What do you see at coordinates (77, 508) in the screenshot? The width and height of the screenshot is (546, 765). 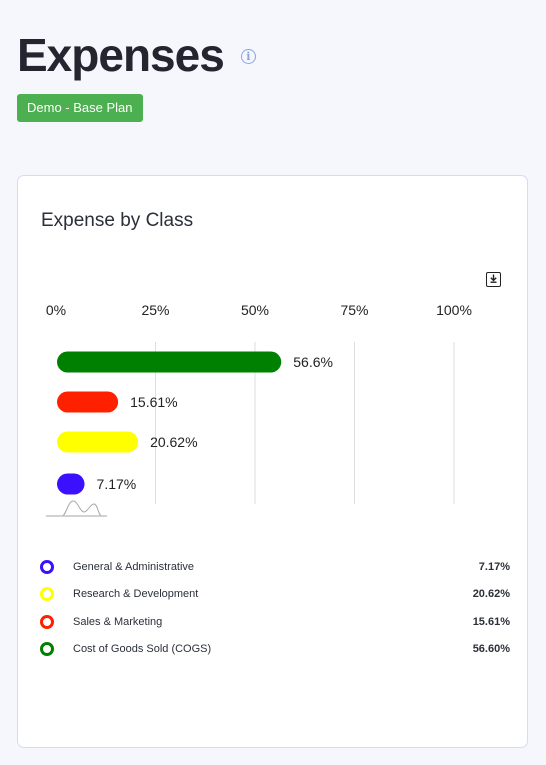 I see `range-sparkline` at bounding box center [77, 508].